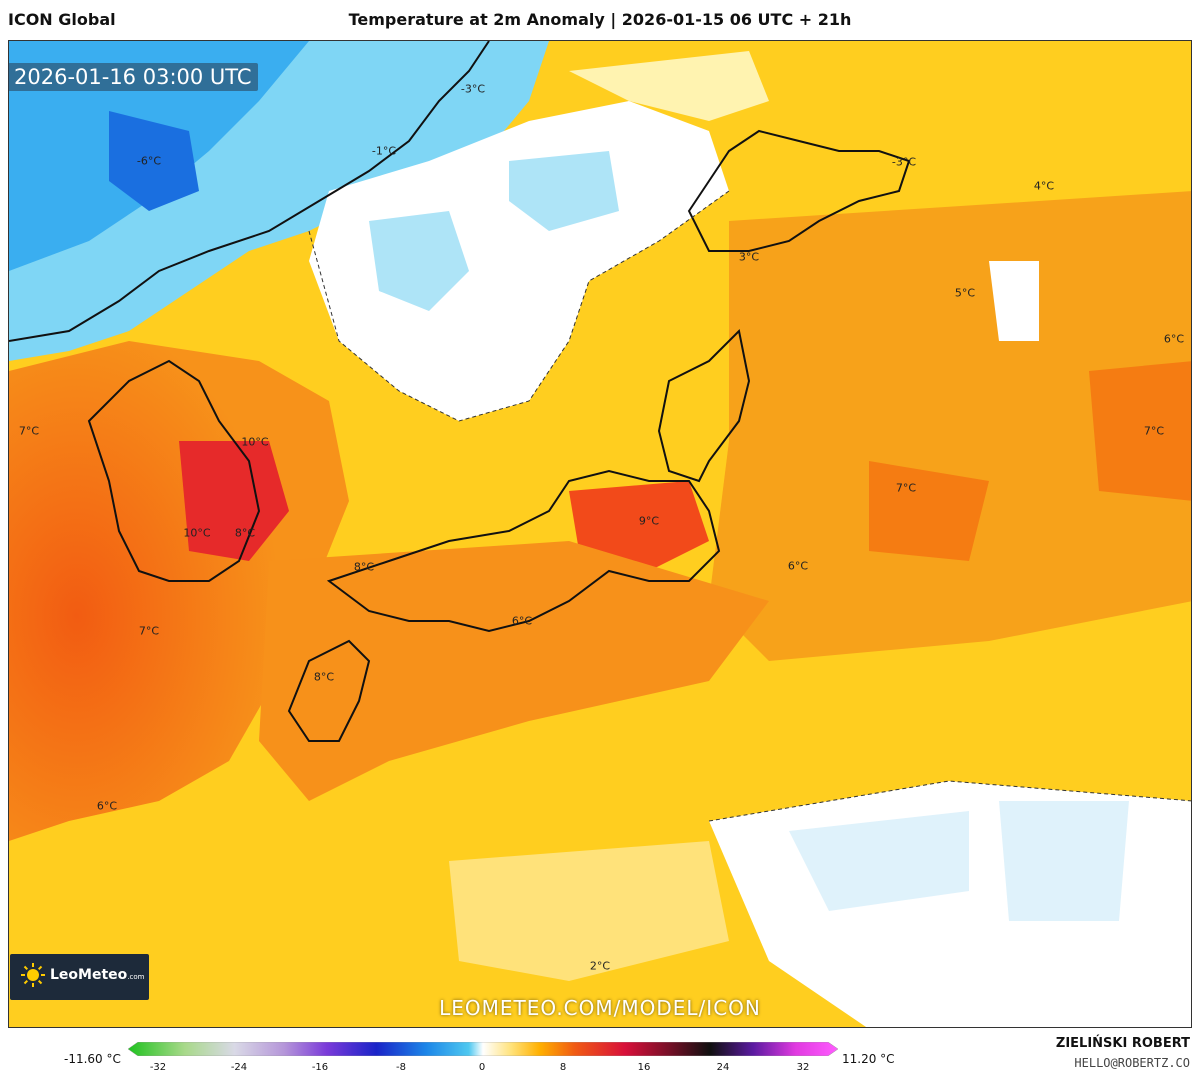 The width and height of the screenshot is (1200, 1074). I want to click on leometeo-logo: LeoMeteo.com, so click(79, 977).